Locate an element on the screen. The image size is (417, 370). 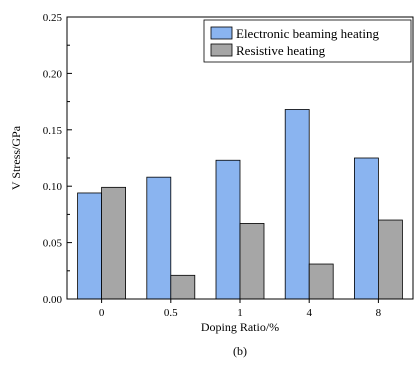
x-axis: 0 0.5 1 4 8 is located at coordinates (240, 309).